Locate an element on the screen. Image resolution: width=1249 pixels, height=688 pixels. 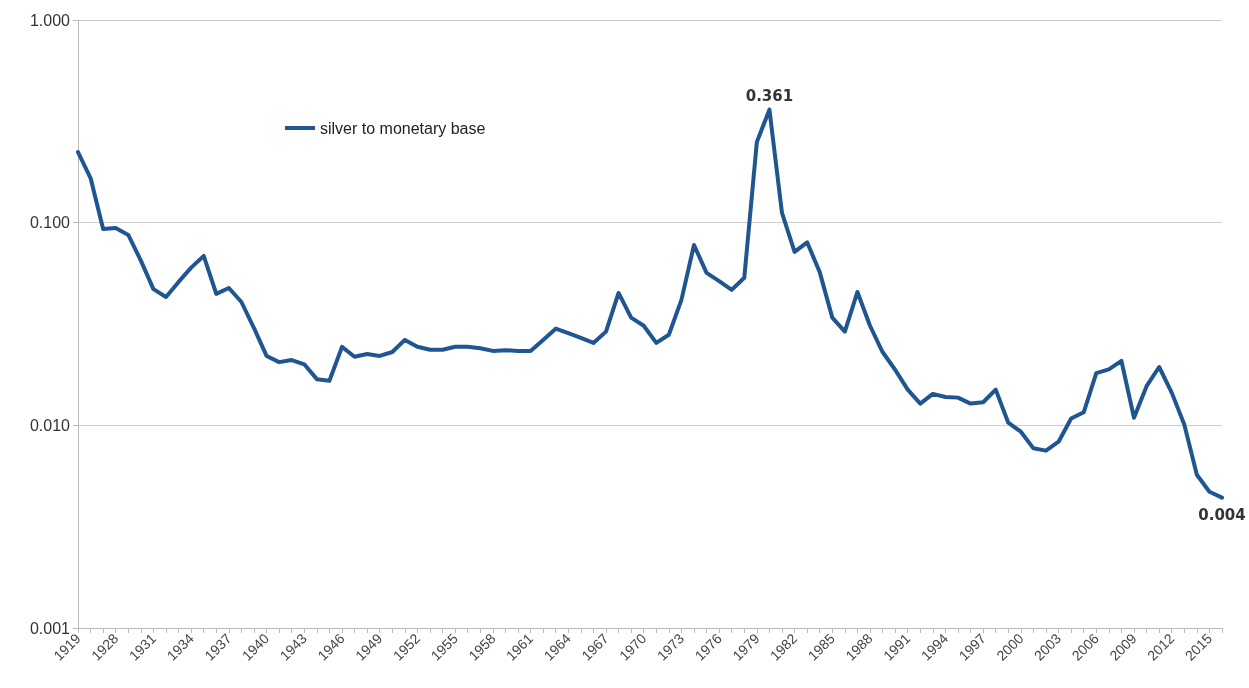
y-tick-label: 0.100 is located at coordinates (50, 223).